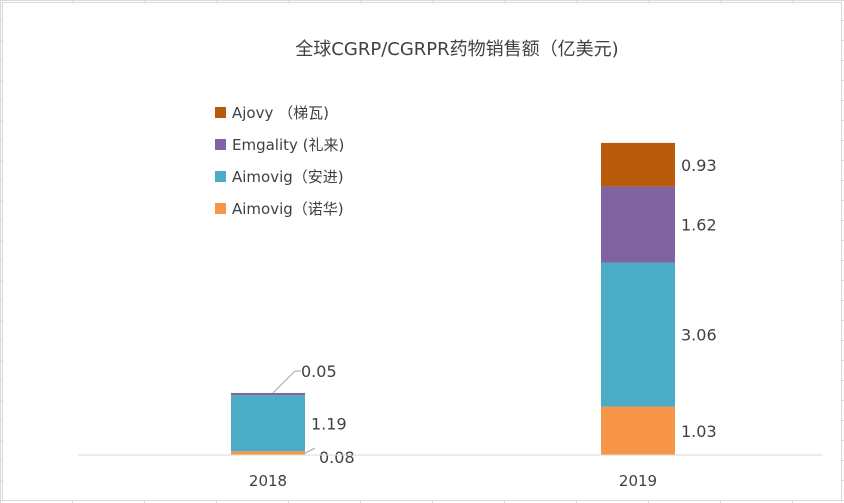 This screenshot has height=503, width=844. What do you see at coordinates (638, 481) in the screenshot?
I see `x-tick-label: 2019` at bounding box center [638, 481].